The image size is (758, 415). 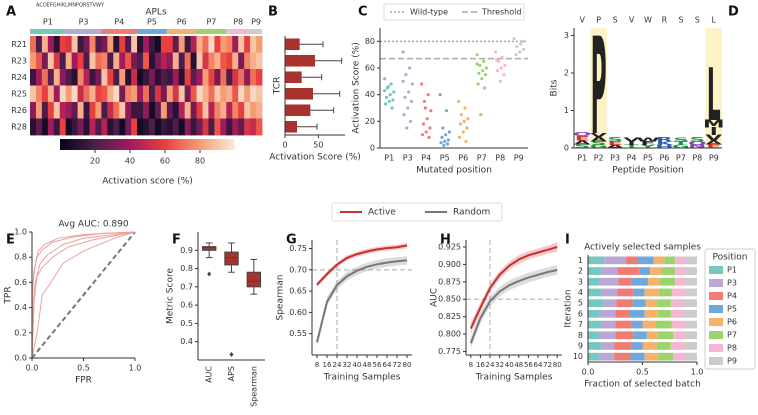 I want to click on logo-letter: A, so click(x=615, y=146).